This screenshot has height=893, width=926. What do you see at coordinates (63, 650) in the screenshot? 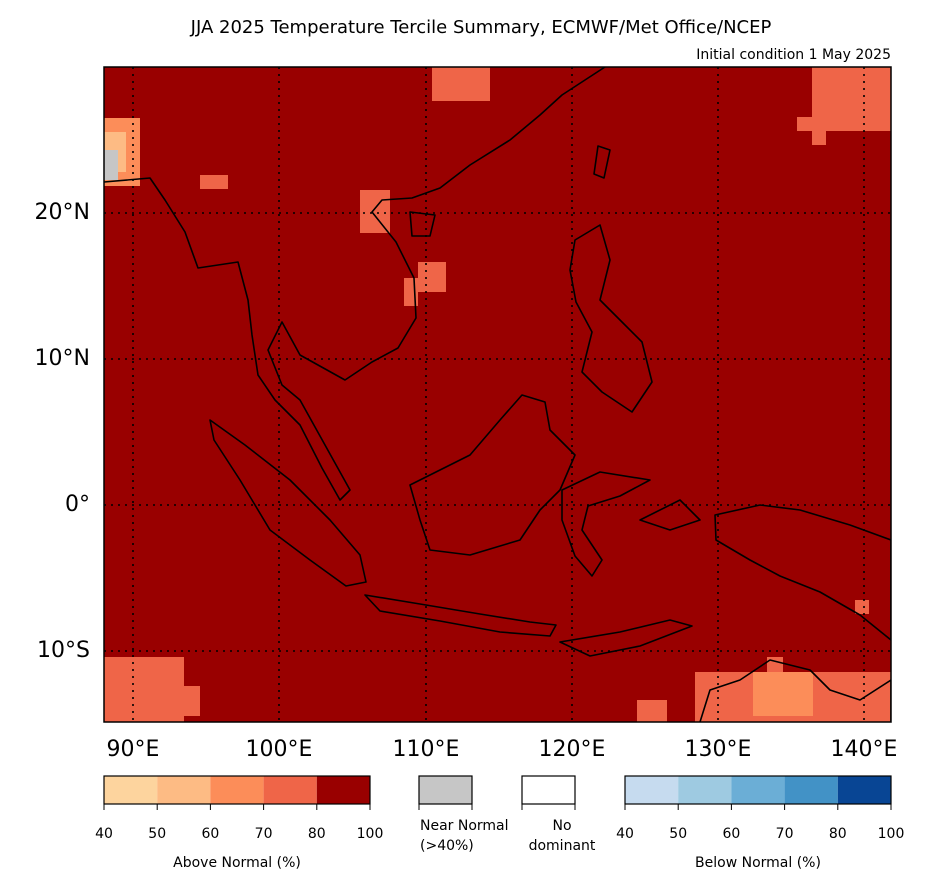
I see `lat-label: 10°S` at bounding box center [63, 650].